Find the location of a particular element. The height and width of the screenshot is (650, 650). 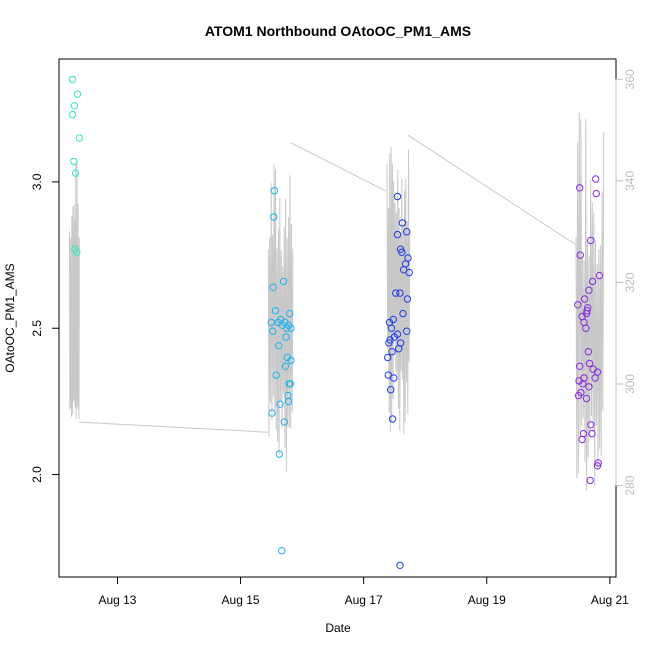

x-tick-label: Aug 15 is located at coordinates (241, 600).